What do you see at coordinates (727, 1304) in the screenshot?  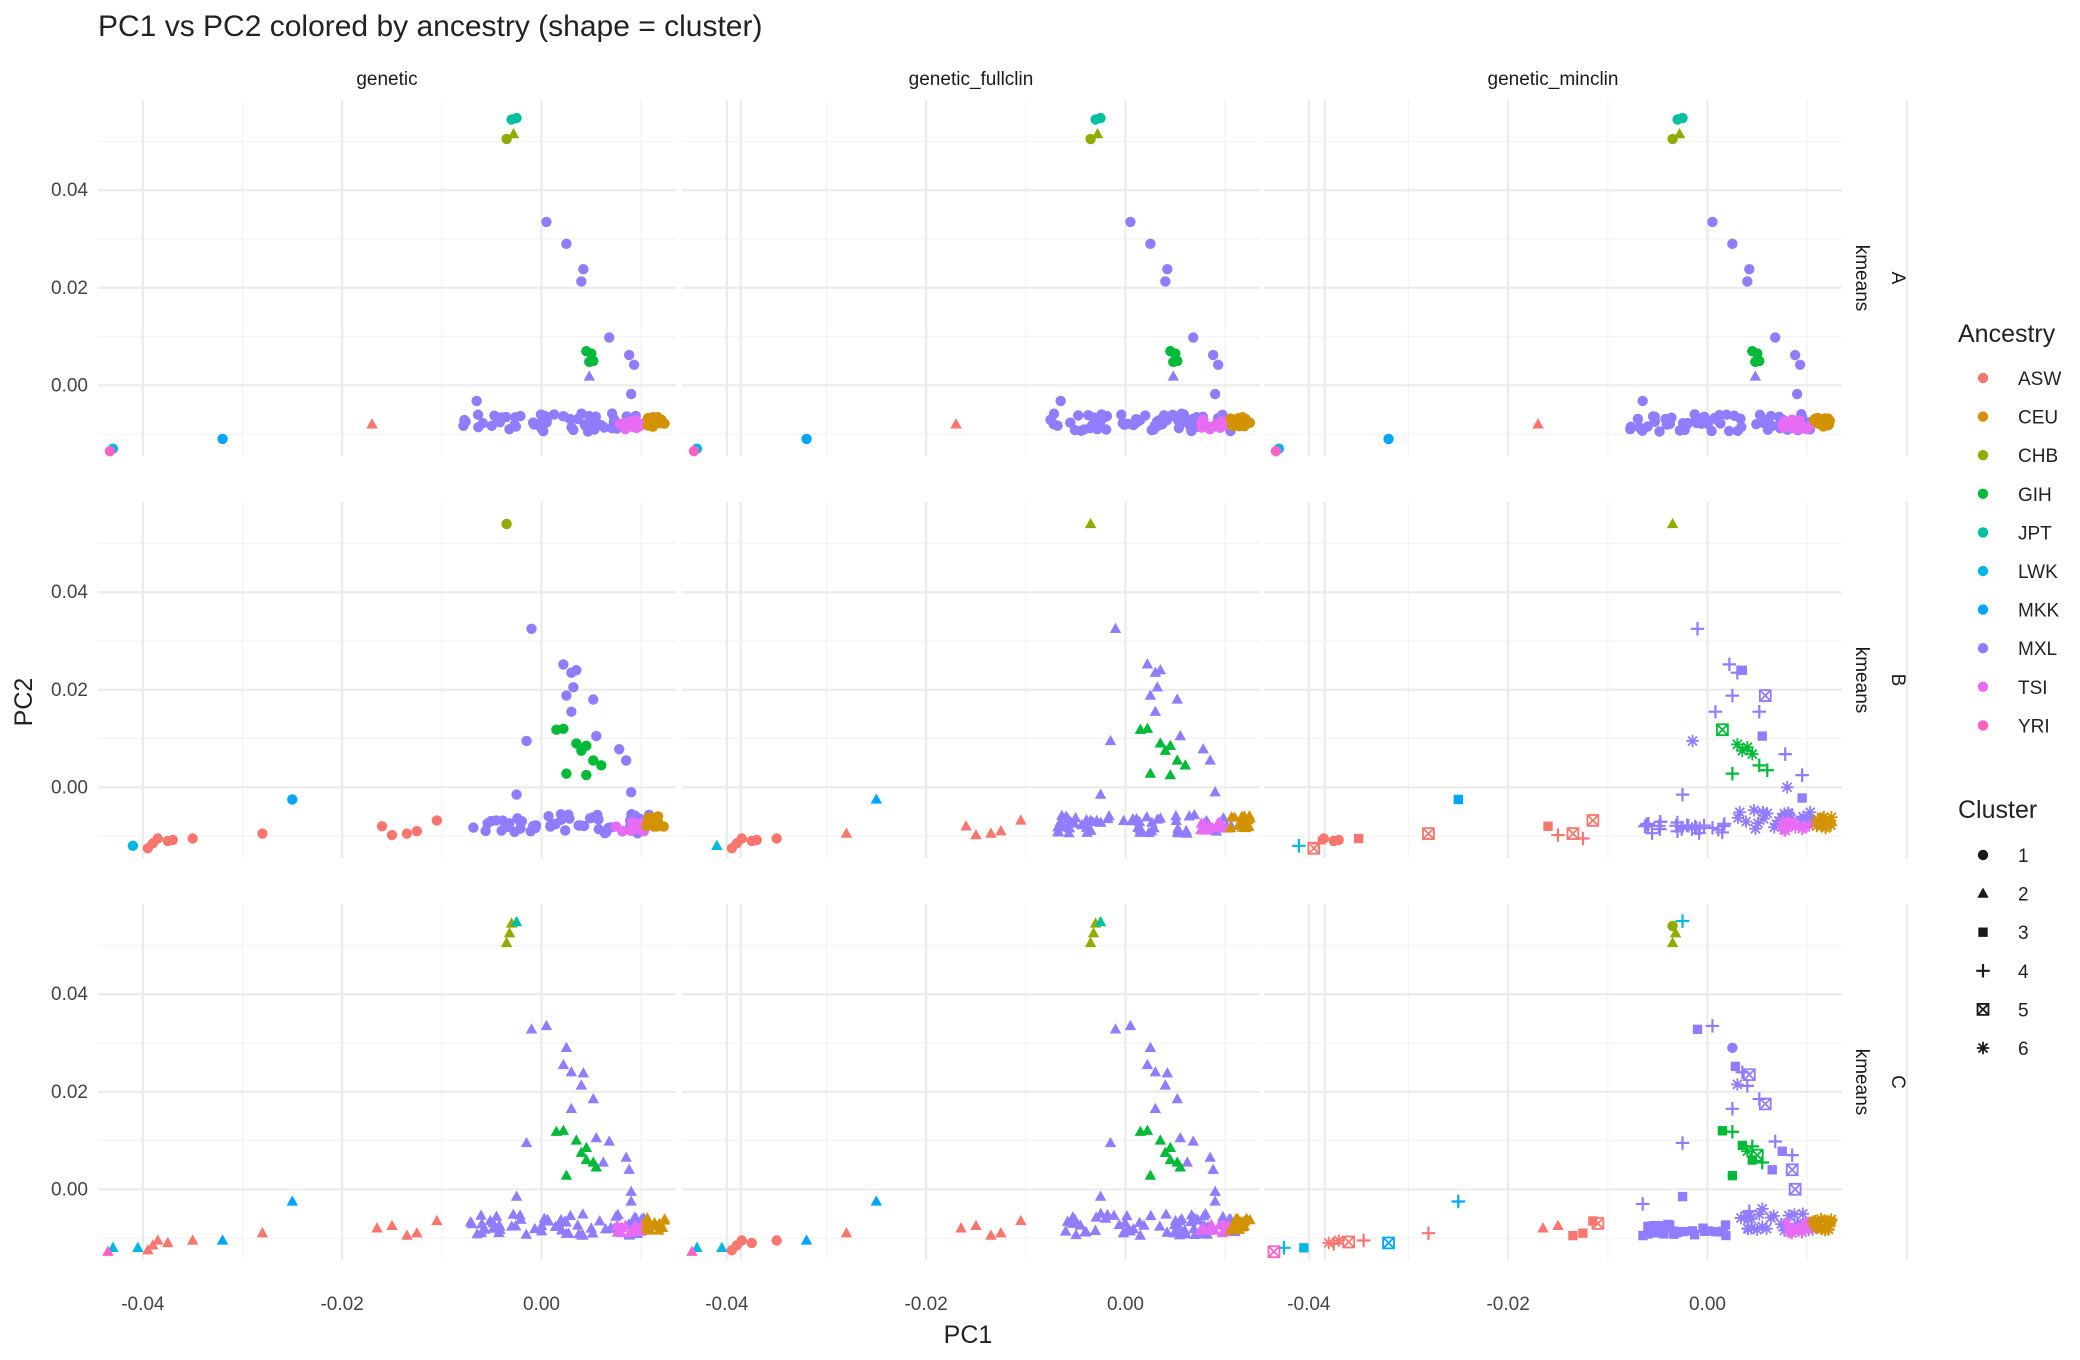 I see `x-tick-label: -0.04` at bounding box center [727, 1304].